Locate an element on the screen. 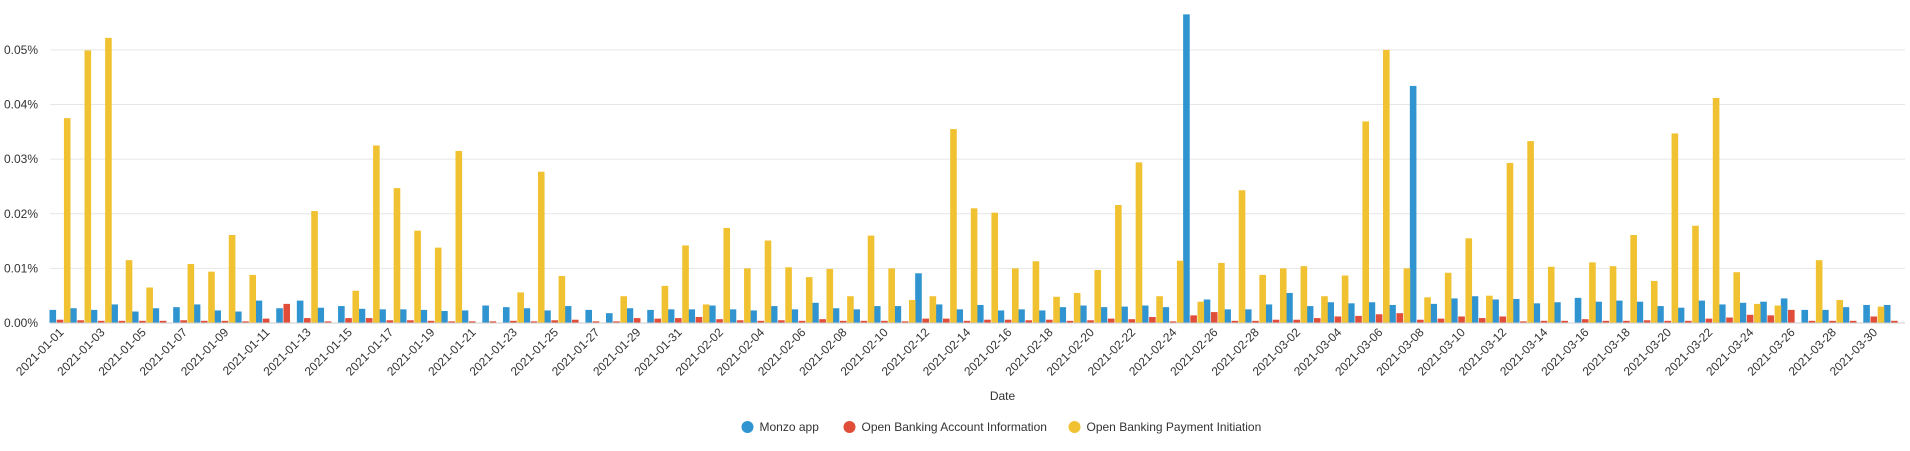 The height and width of the screenshot is (451, 1910). legend-item: Open Banking Payment Initiation is located at coordinates (1165, 427).